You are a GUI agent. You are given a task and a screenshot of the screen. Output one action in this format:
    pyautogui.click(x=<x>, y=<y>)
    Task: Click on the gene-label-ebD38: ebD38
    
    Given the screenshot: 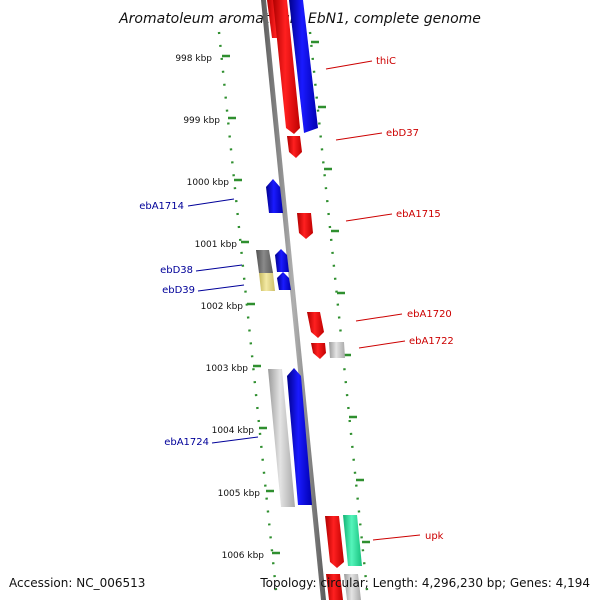 What is the action you would take?
    pyautogui.click(x=176, y=270)
    